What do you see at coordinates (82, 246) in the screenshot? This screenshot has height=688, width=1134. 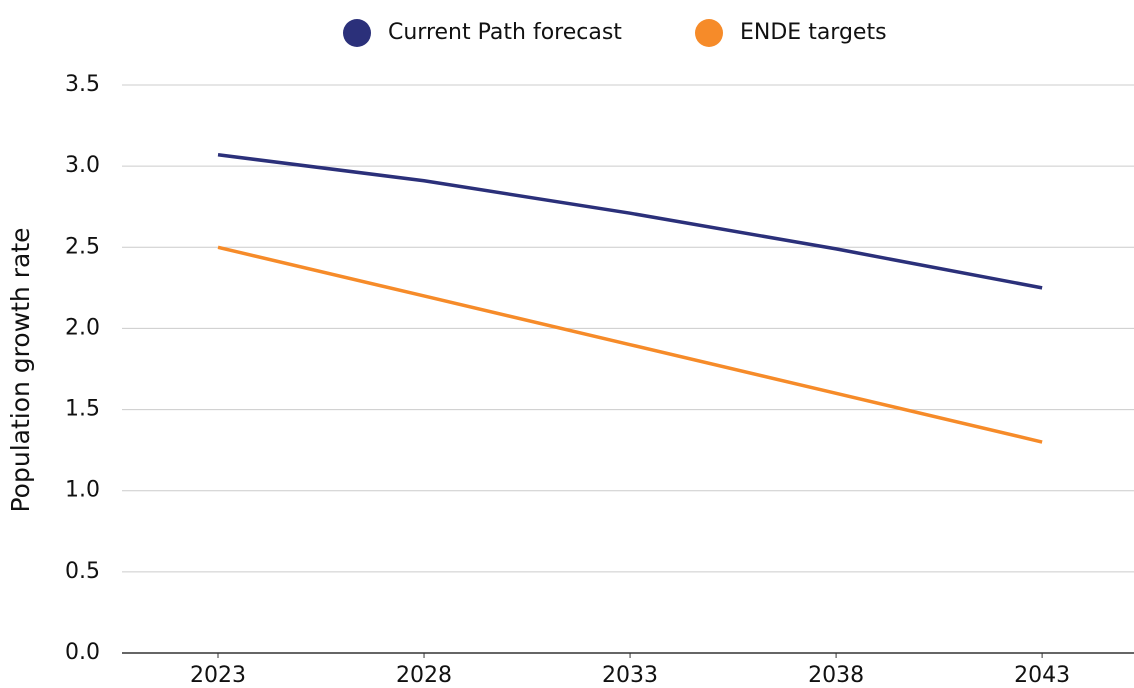 I see `y-tick-label: 2.5` at bounding box center [82, 246].